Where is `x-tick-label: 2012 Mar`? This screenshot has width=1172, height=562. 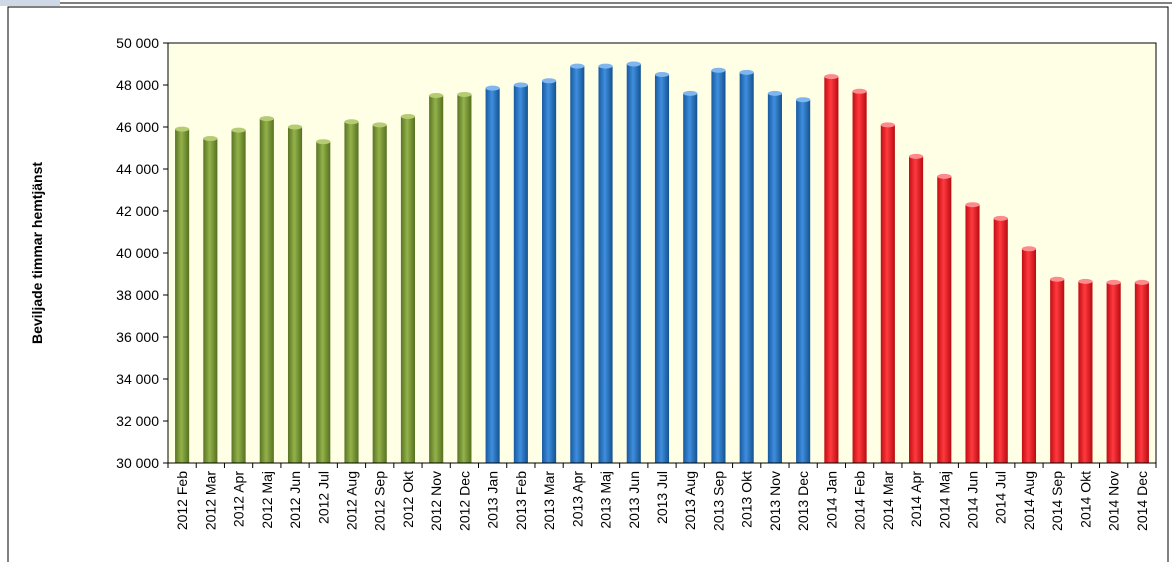
x-tick-label: 2012 Mar is located at coordinates (210, 500).